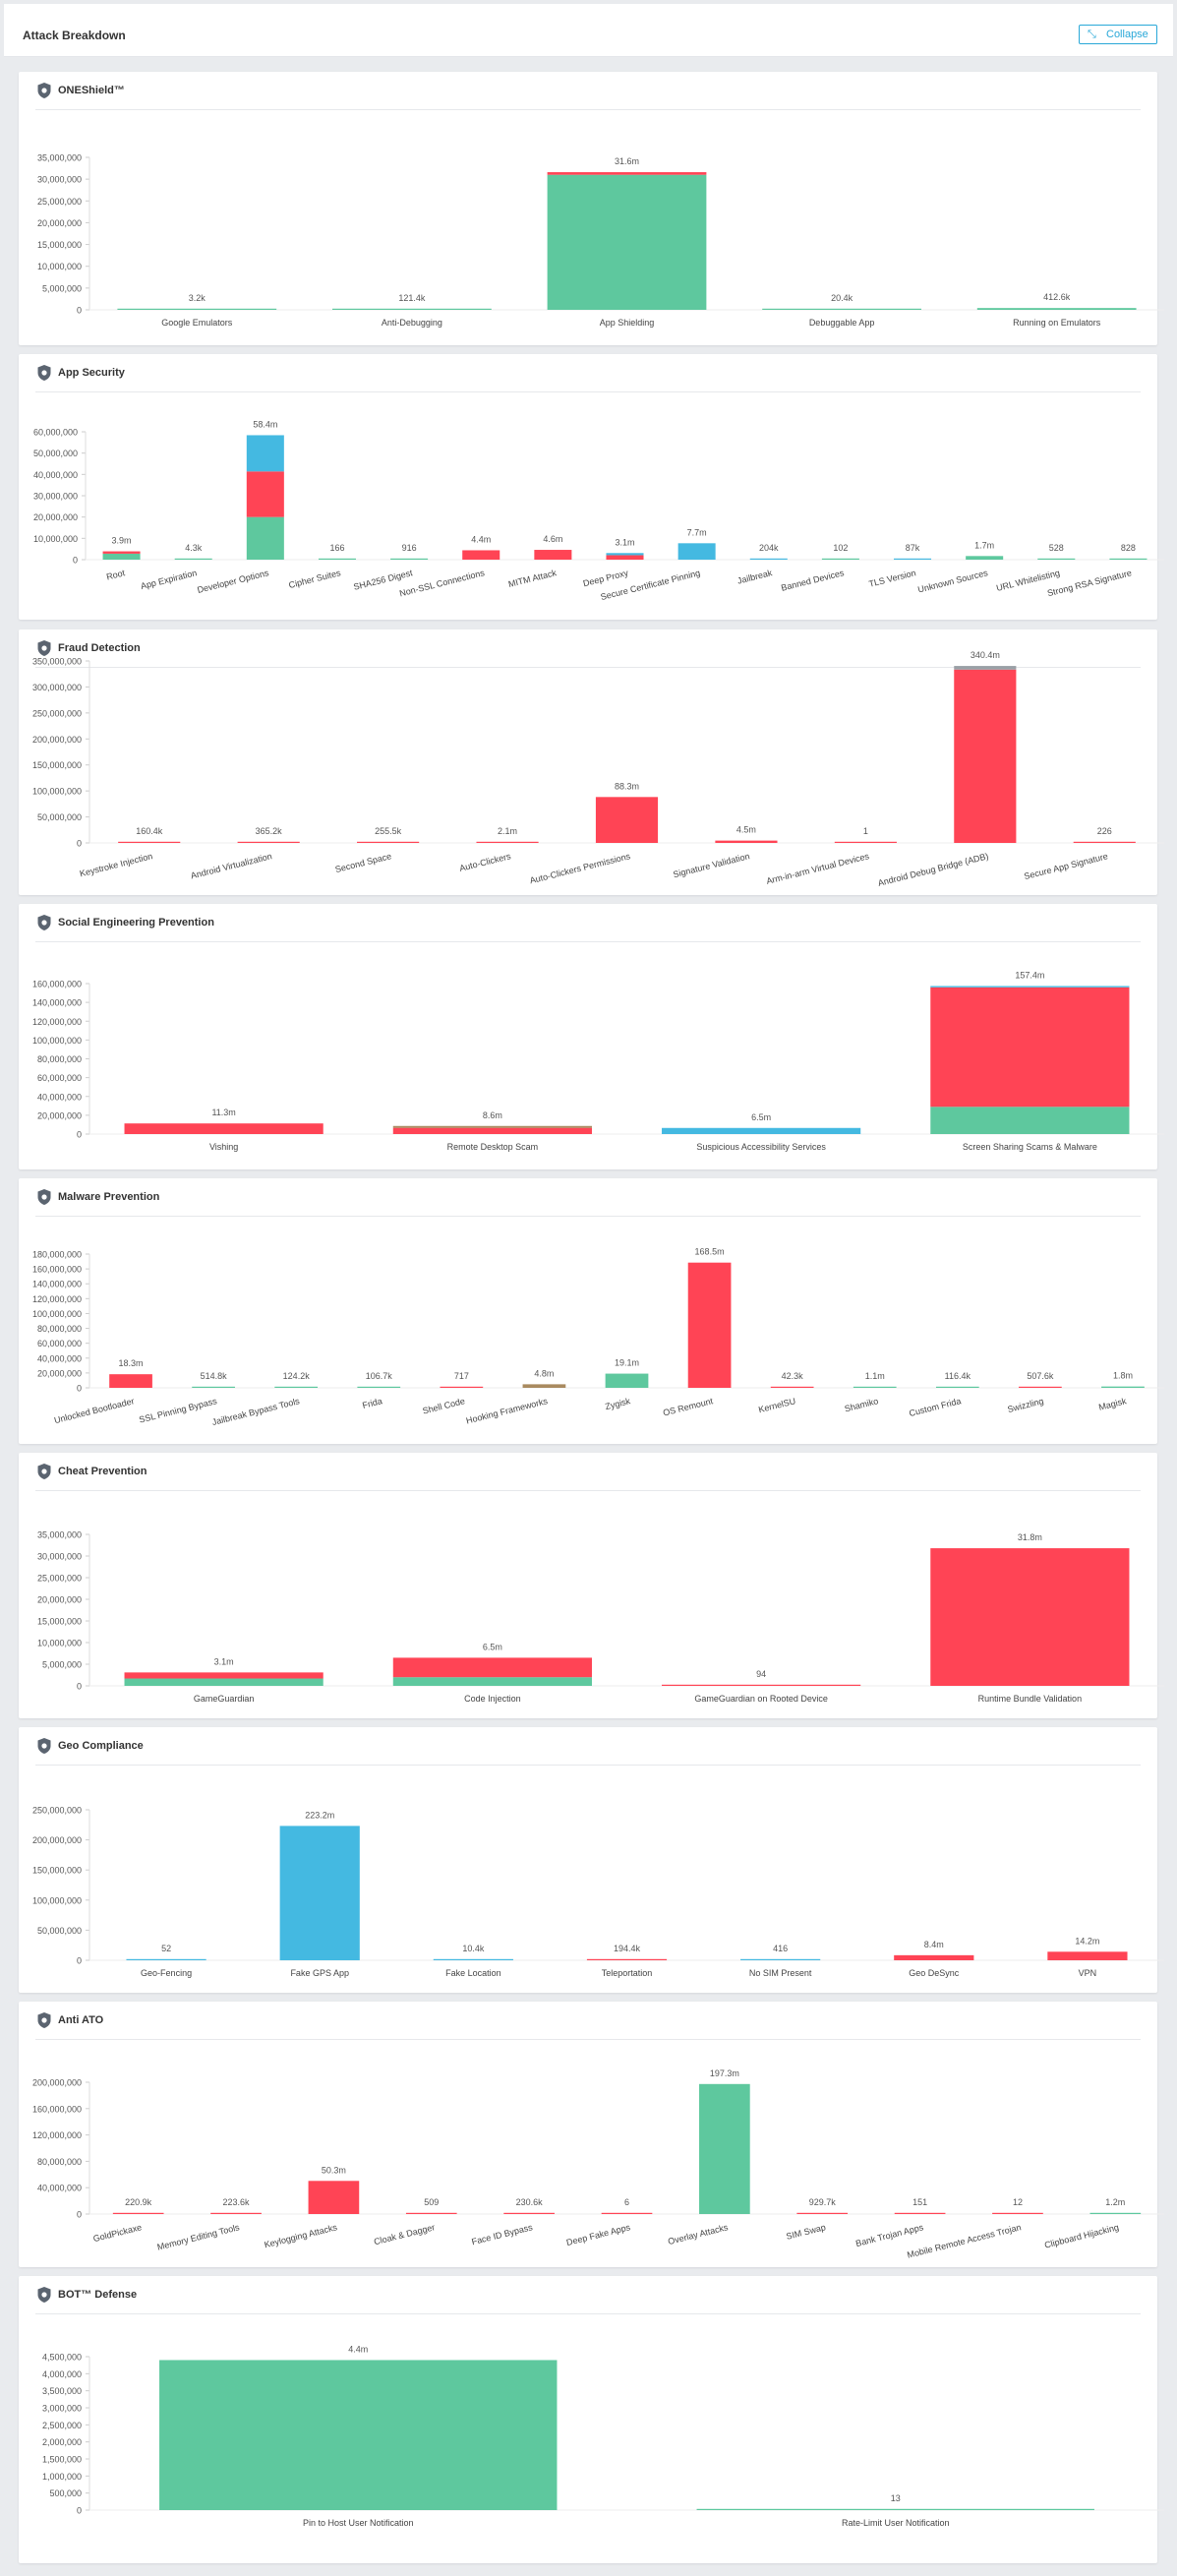  I want to click on x-category-label: Deep Fake Apps, so click(598, 2234).